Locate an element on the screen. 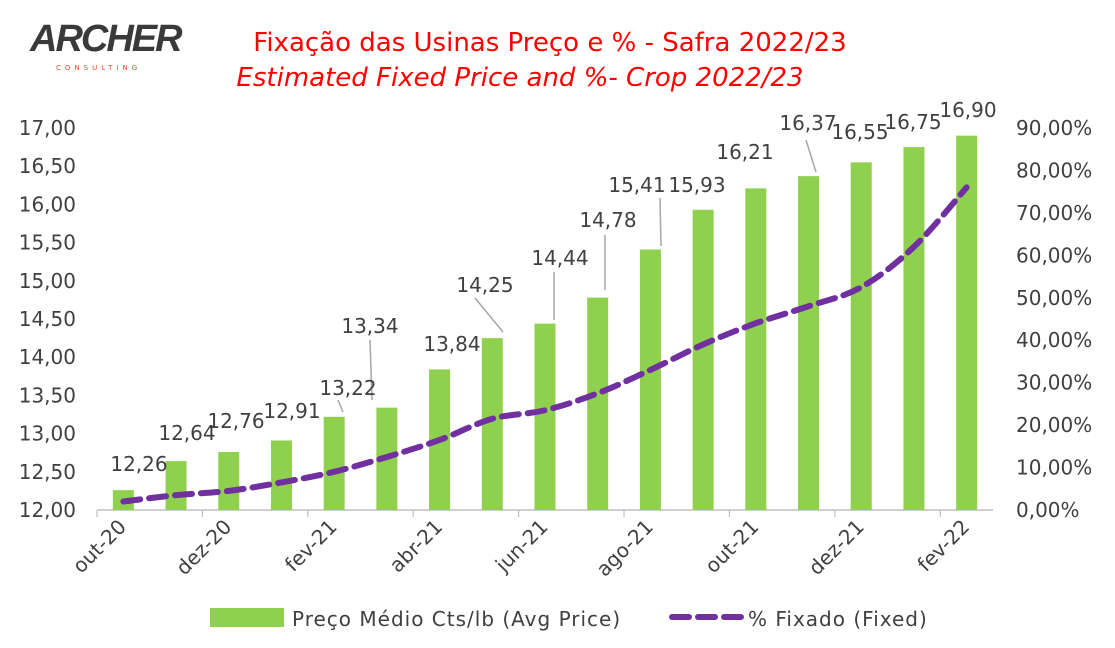  x-tick-label: ago-21 is located at coordinates (624, 548).